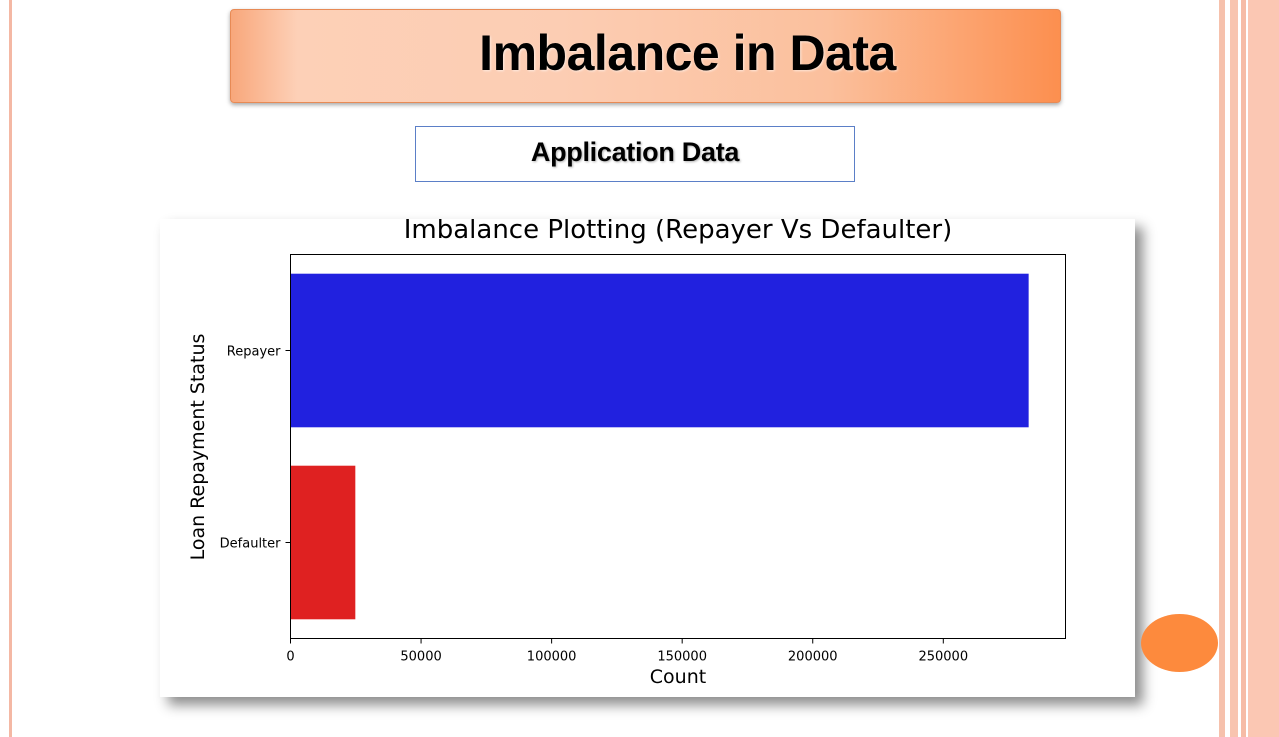 The width and height of the screenshot is (1279, 737). Describe the element at coordinates (254, 352) in the screenshot. I see `y-tick-label: Repayer` at that location.